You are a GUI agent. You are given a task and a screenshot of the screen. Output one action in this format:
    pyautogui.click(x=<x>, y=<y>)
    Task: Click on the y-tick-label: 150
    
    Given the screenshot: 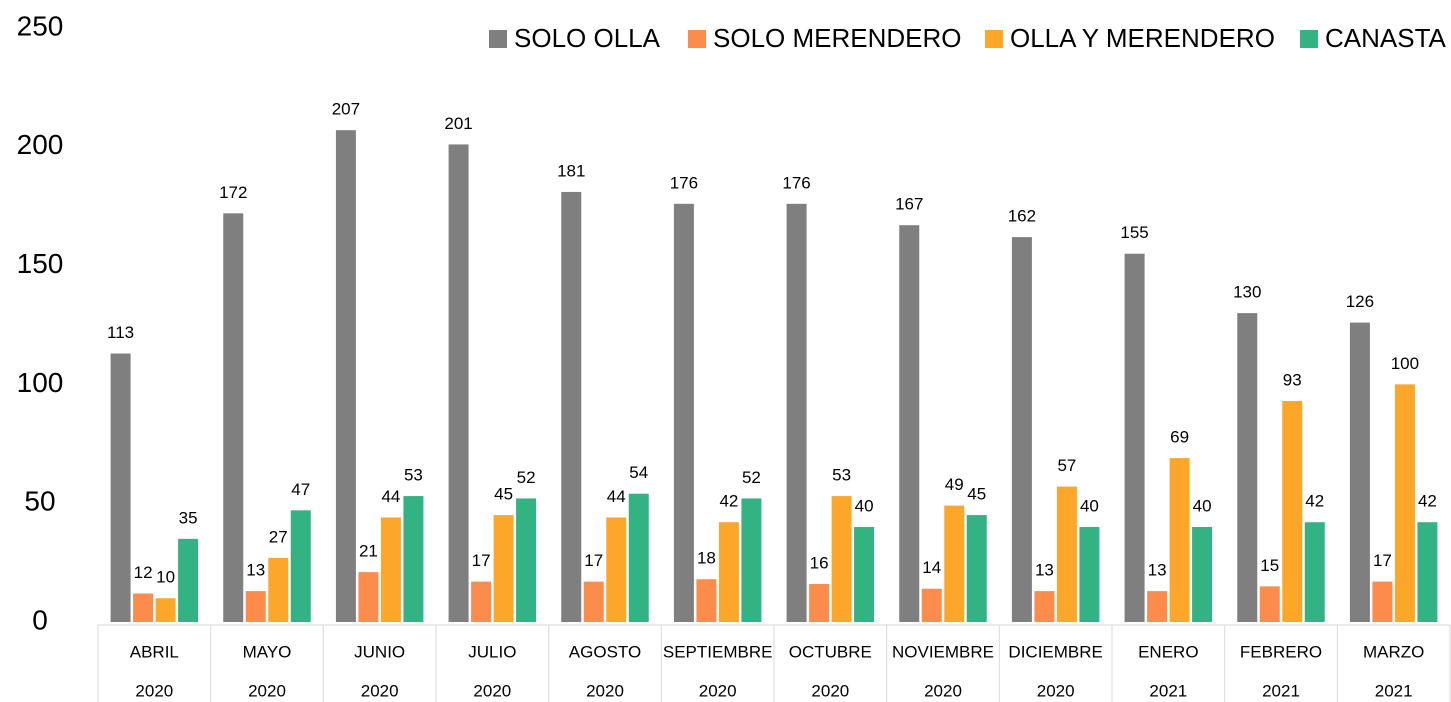 What is the action you would take?
    pyautogui.click(x=40, y=263)
    